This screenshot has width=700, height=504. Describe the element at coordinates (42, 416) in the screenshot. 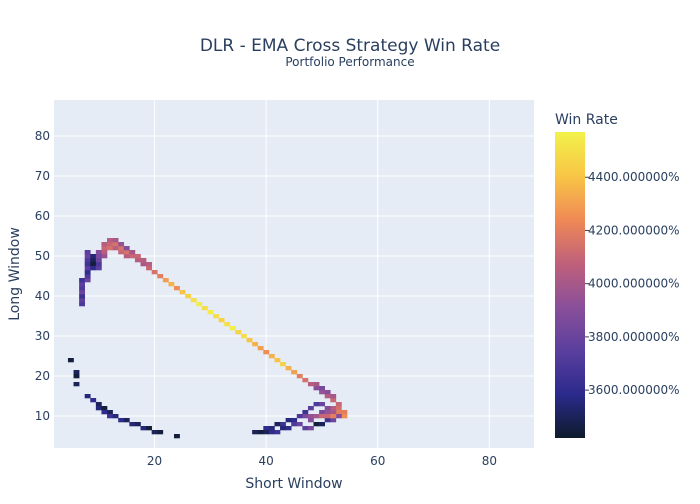

I see `y-tick-label: 10` at that location.